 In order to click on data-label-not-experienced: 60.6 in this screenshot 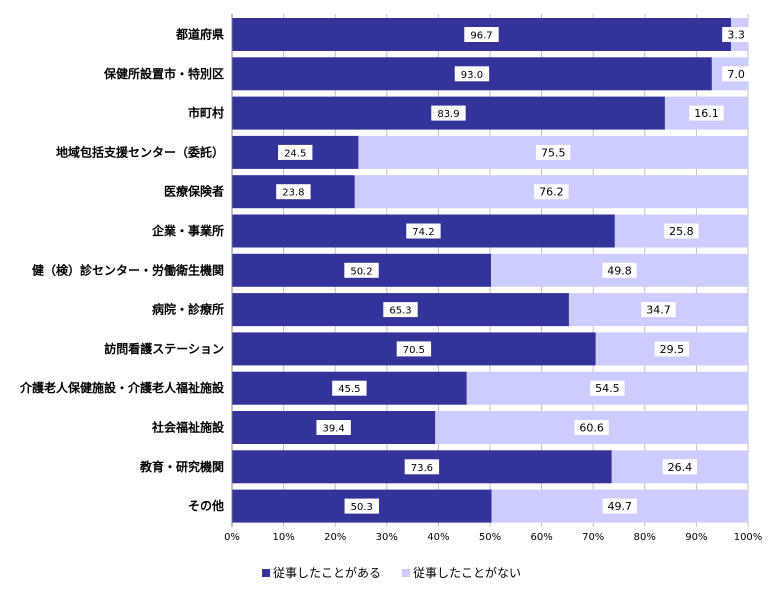, I will do `click(591, 428)`.